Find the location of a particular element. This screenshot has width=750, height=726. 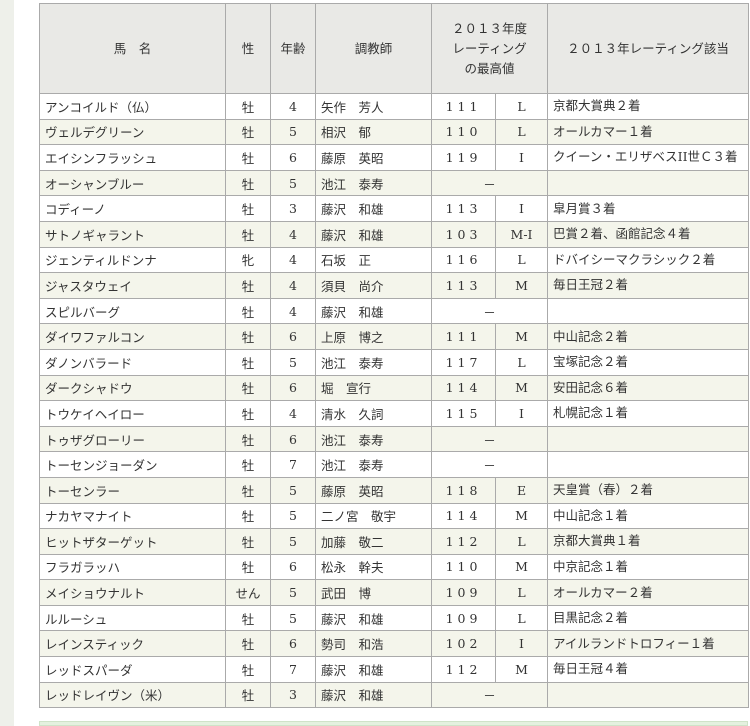

cell-category: E is located at coordinates (521, 490).